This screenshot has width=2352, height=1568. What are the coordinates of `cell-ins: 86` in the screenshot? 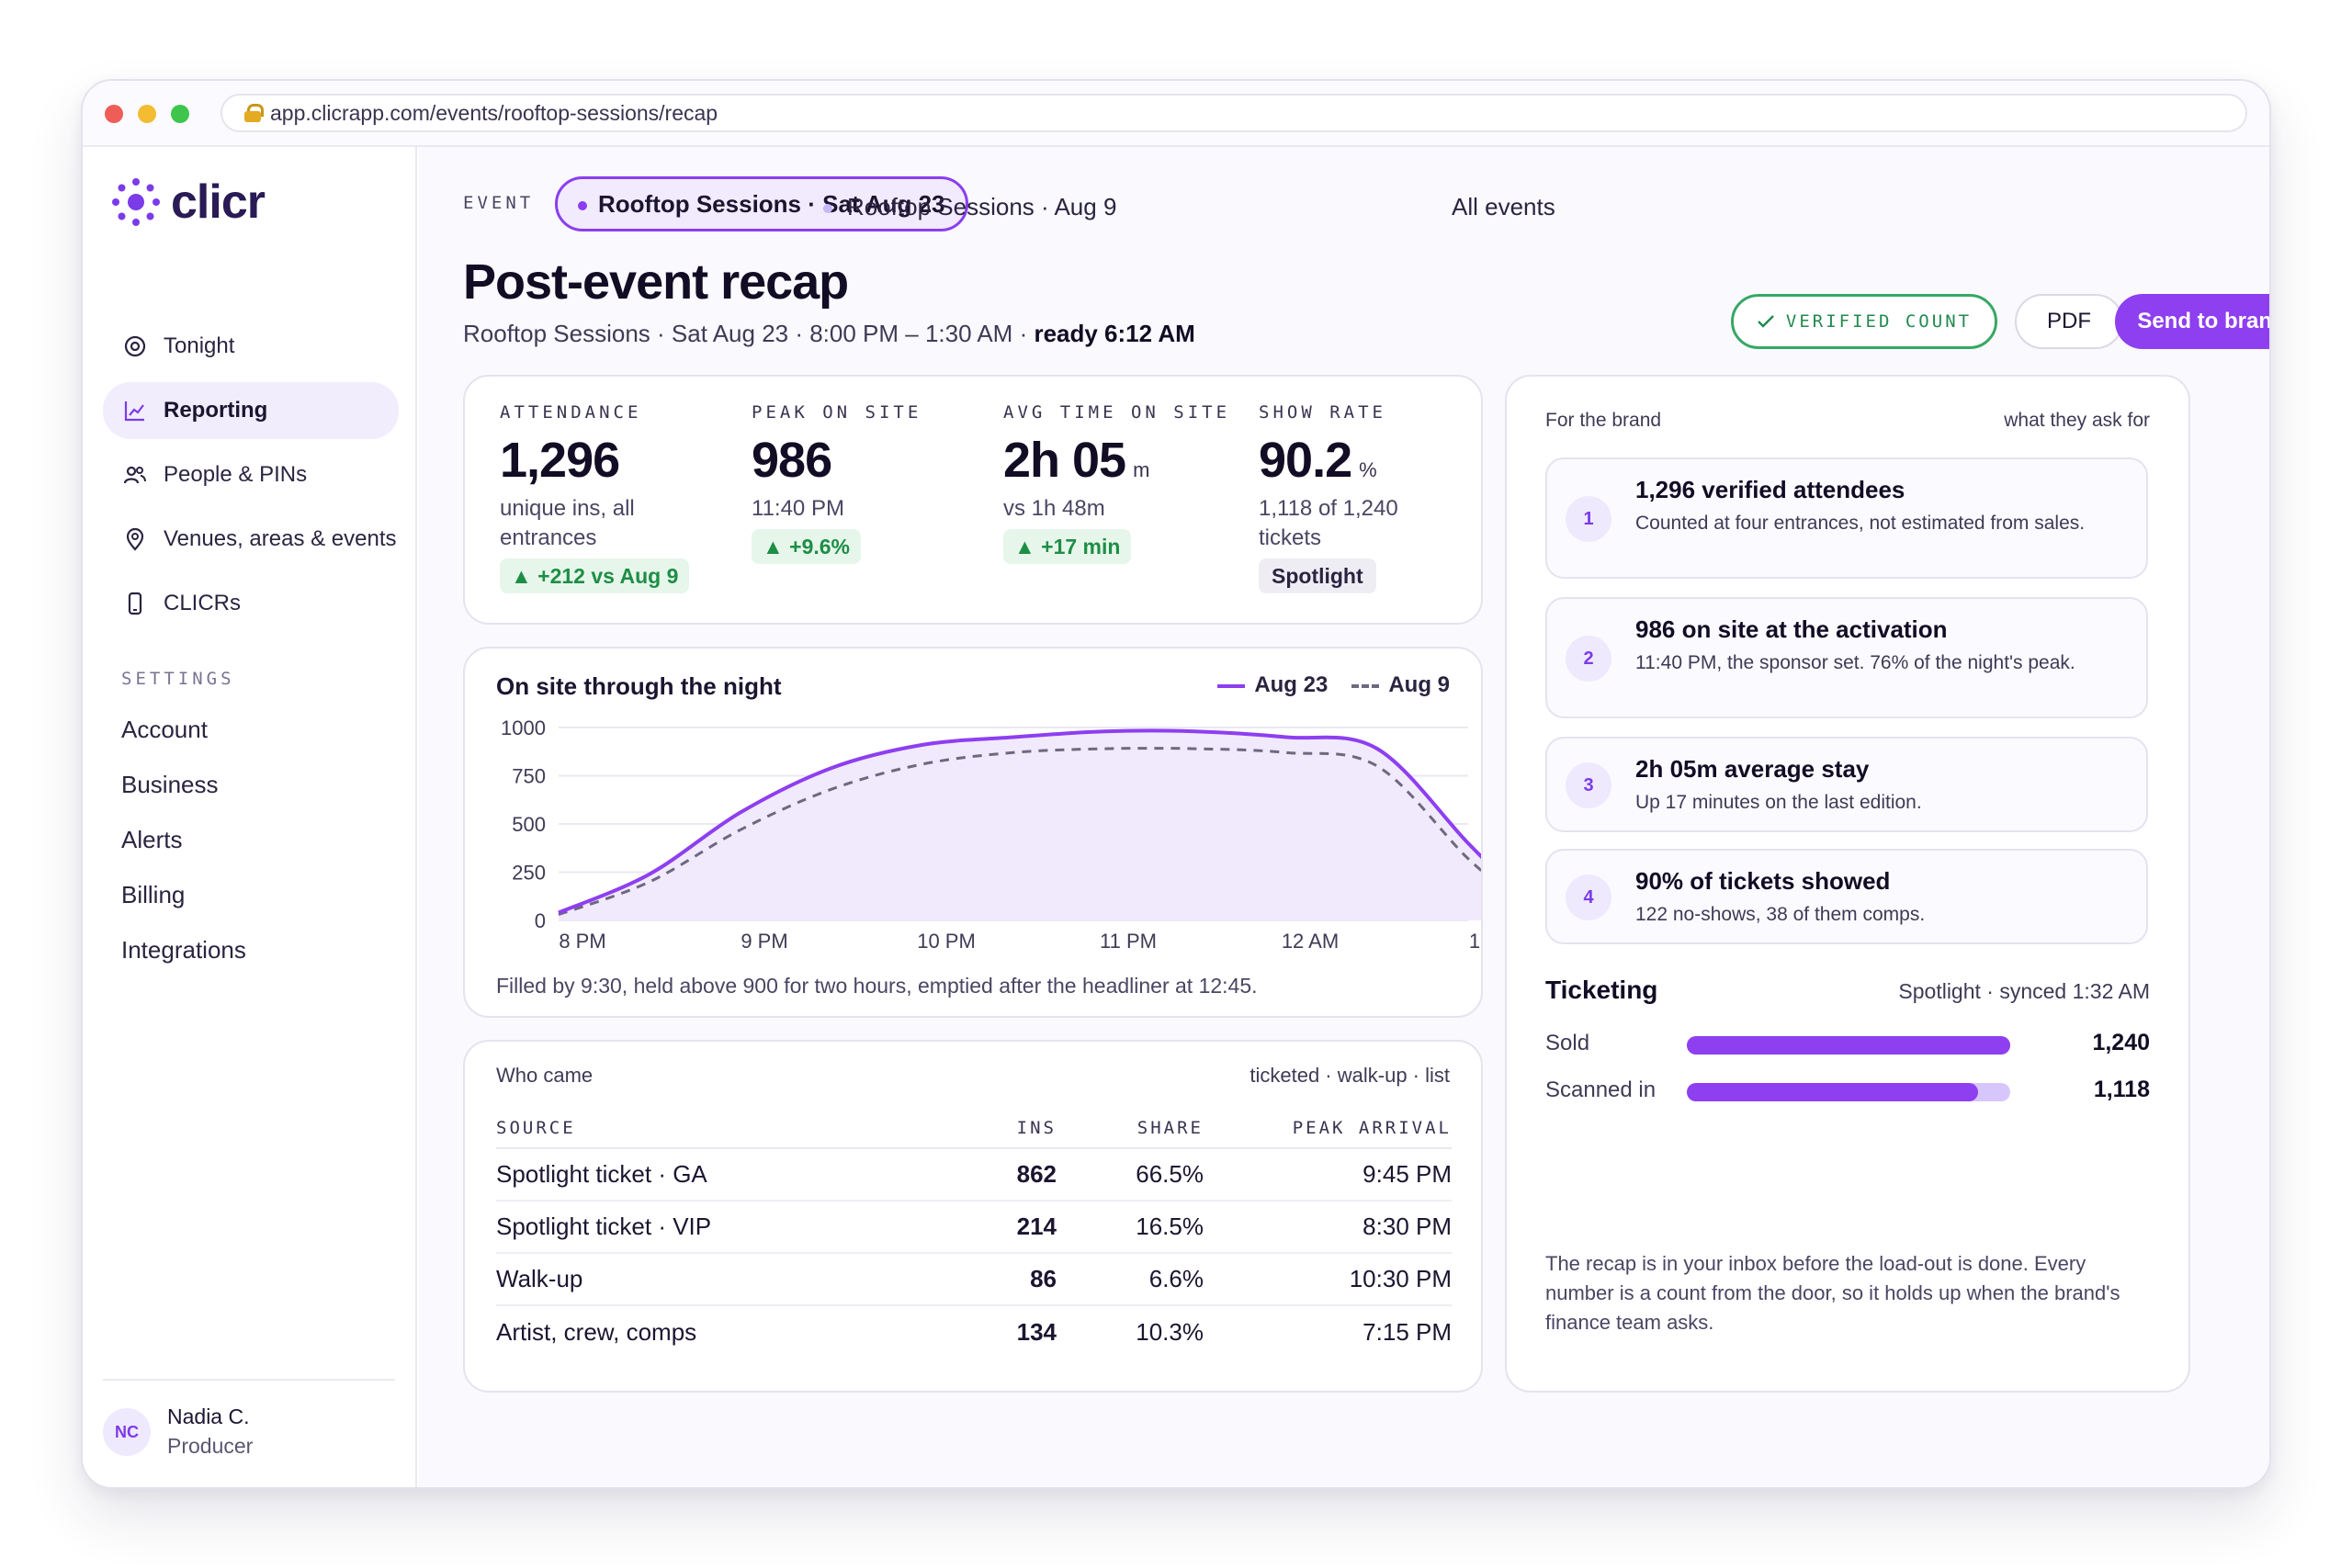 It's located at (997, 1280).